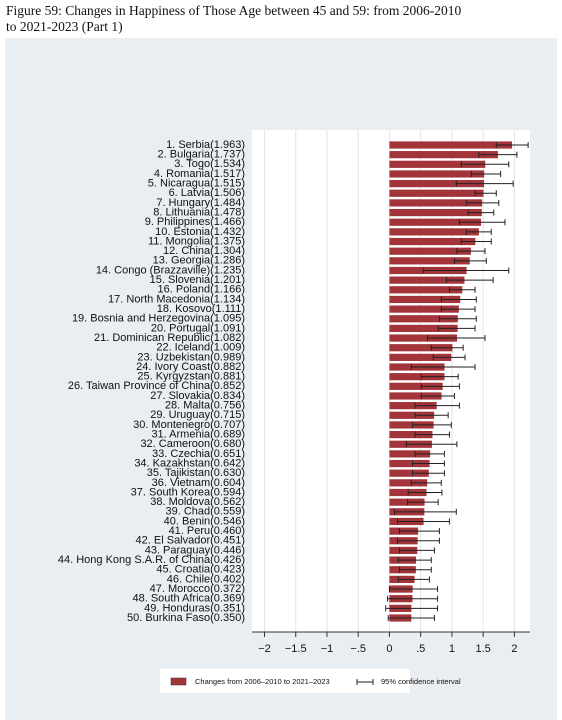  I want to click on y-tick-label: 34. Kazakhstan(0.642), so click(189, 463).